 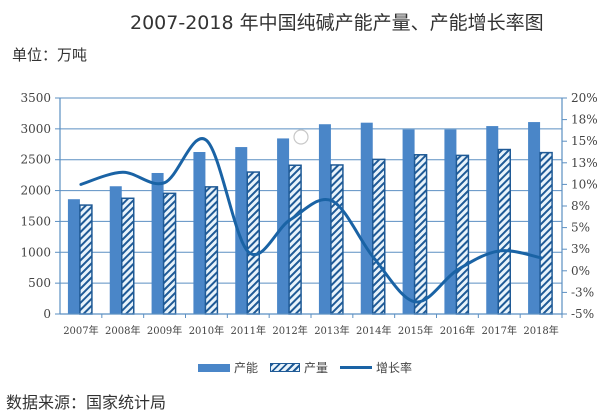 What do you see at coordinates (415, 330) in the screenshot?
I see `x-tick-label: 2015年` at bounding box center [415, 330].